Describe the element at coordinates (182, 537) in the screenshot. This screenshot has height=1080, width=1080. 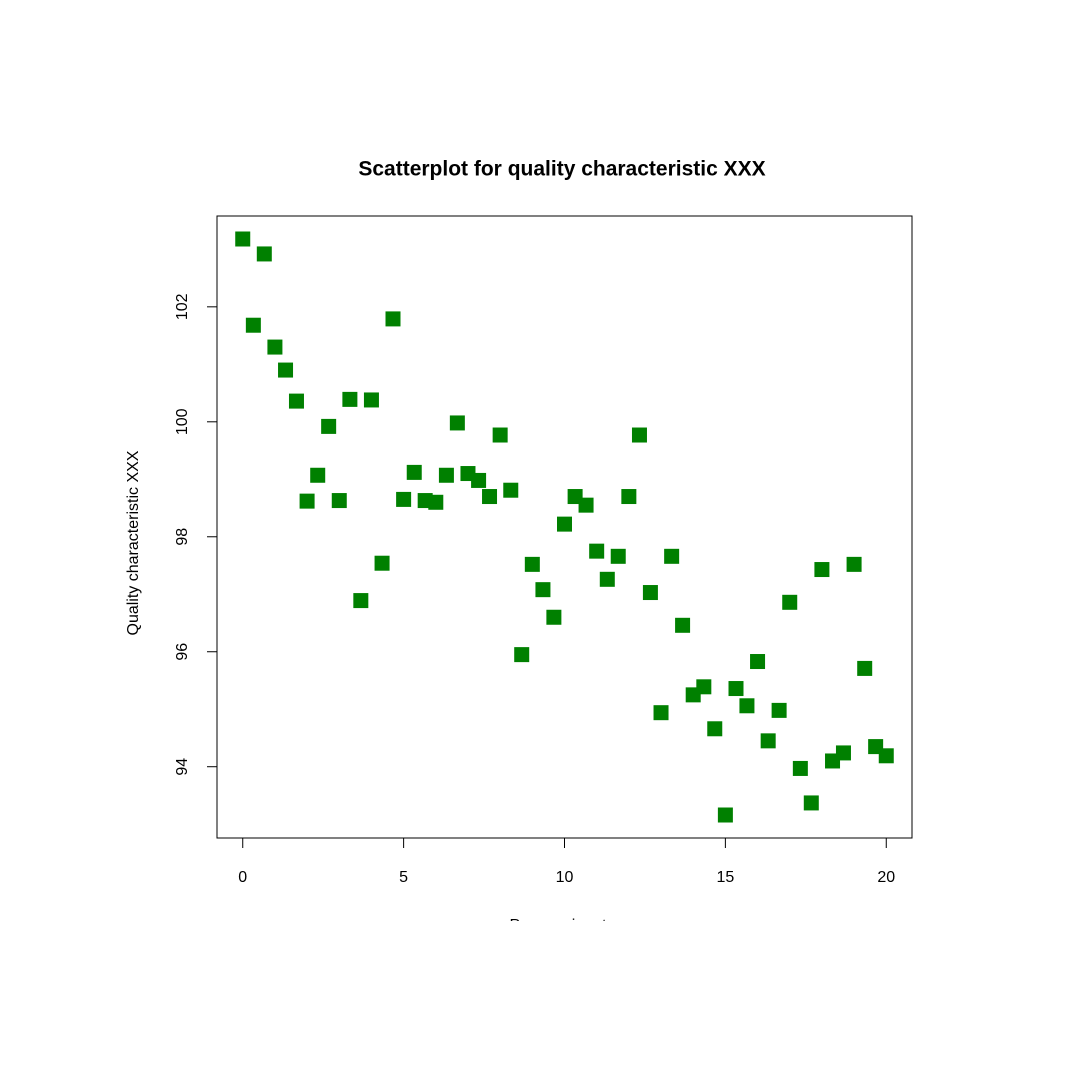
I see `y-tick-label: 98` at that location.